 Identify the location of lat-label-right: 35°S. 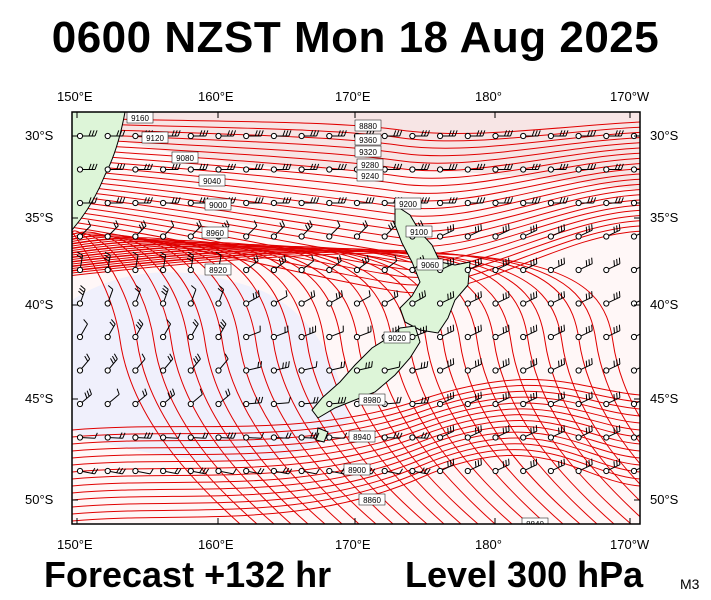
(664, 217).